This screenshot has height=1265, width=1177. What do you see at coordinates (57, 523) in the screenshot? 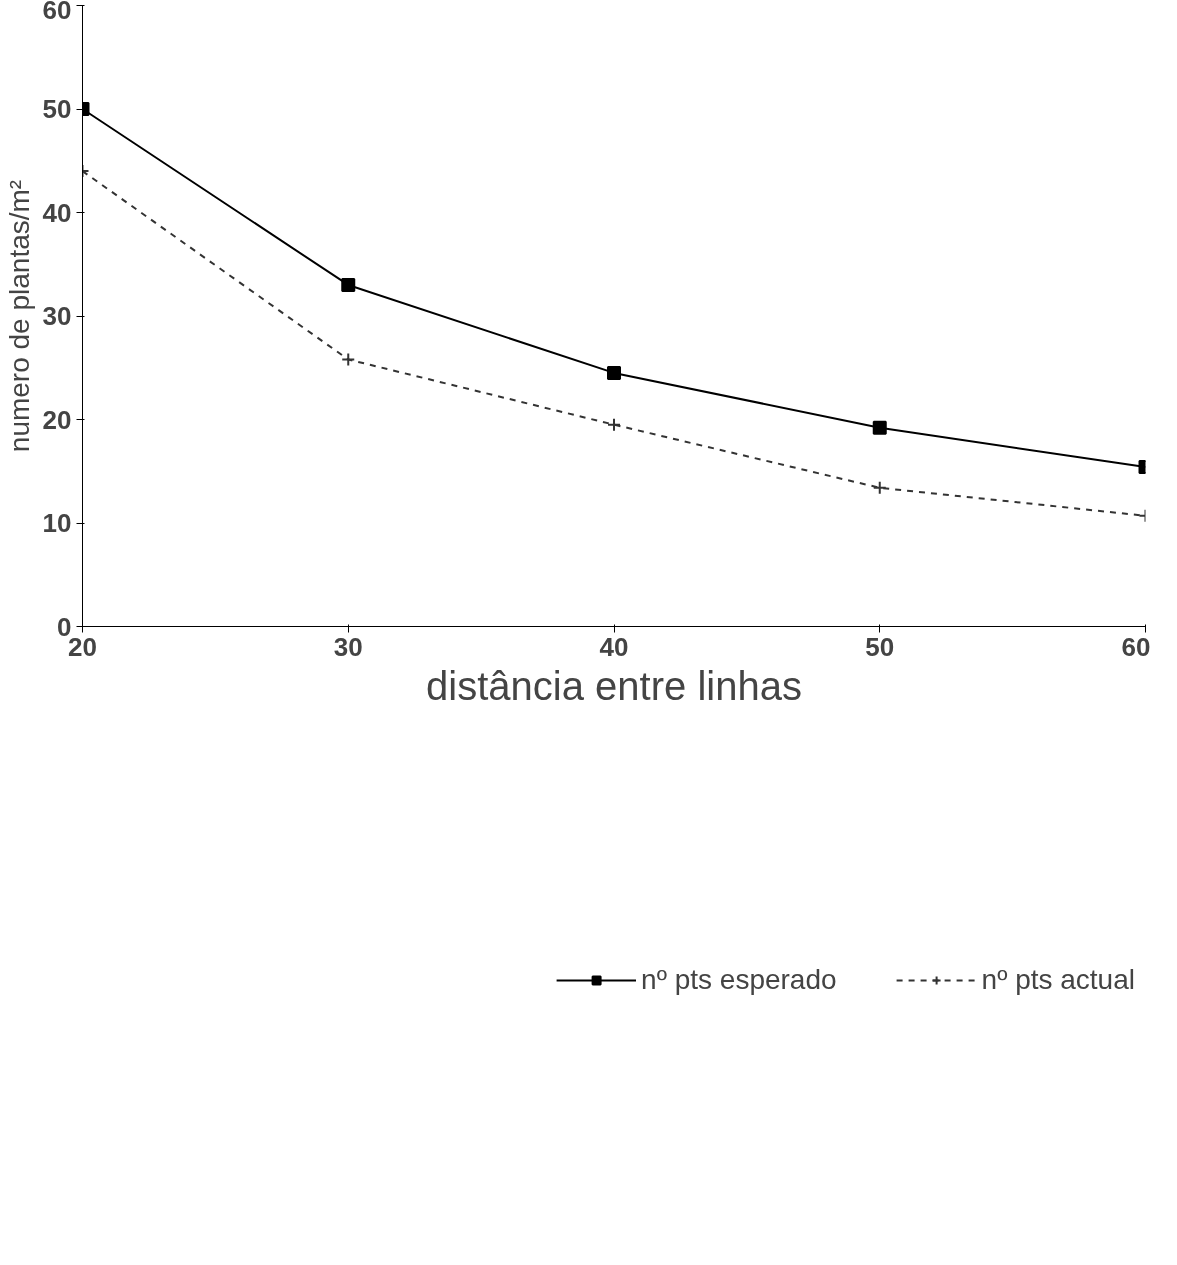
I see `y-tick-label: 10` at bounding box center [57, 523].